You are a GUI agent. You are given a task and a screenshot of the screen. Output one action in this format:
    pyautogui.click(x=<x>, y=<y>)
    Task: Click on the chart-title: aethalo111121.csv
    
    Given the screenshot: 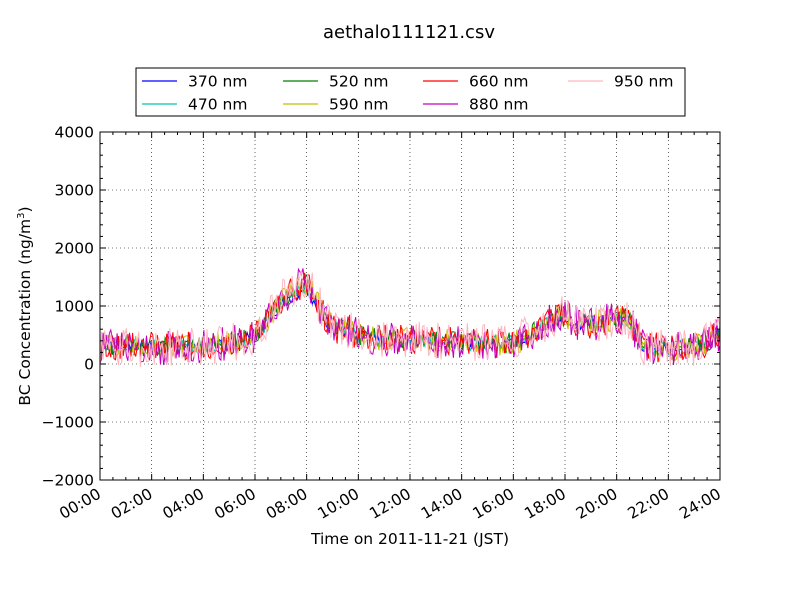 What is the action you would take?
    pyautogui.click(x=409, y=32)
    